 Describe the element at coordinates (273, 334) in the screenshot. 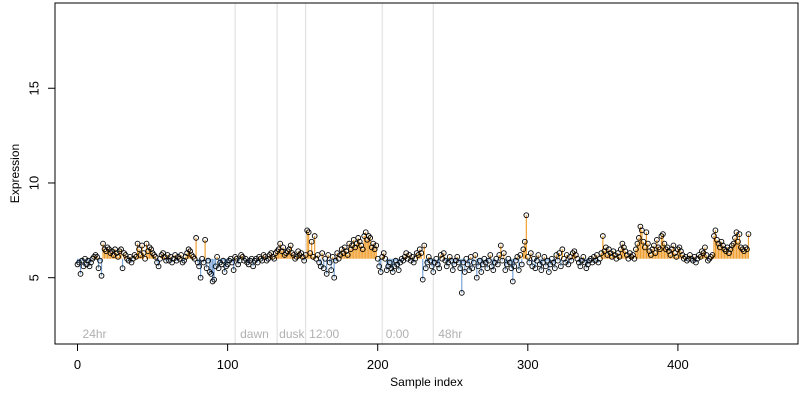

I see `vertical-marker-labels: 24hr dawn dusk 12:00 0:00 48hr` at that location.